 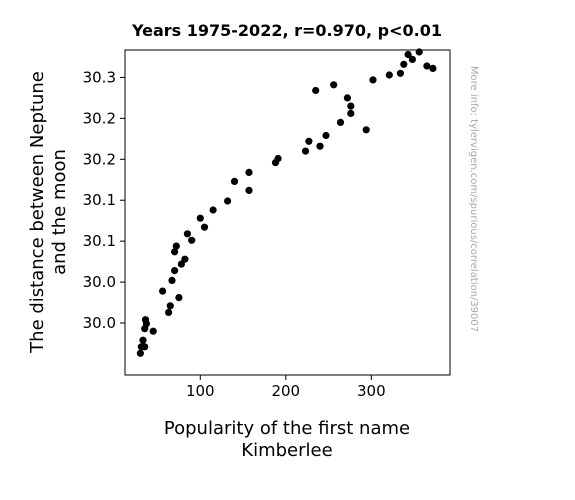 I want to click on chart-title: Years 1975-2022, r=0.970, p<0.01, so click(x=286, y=30).